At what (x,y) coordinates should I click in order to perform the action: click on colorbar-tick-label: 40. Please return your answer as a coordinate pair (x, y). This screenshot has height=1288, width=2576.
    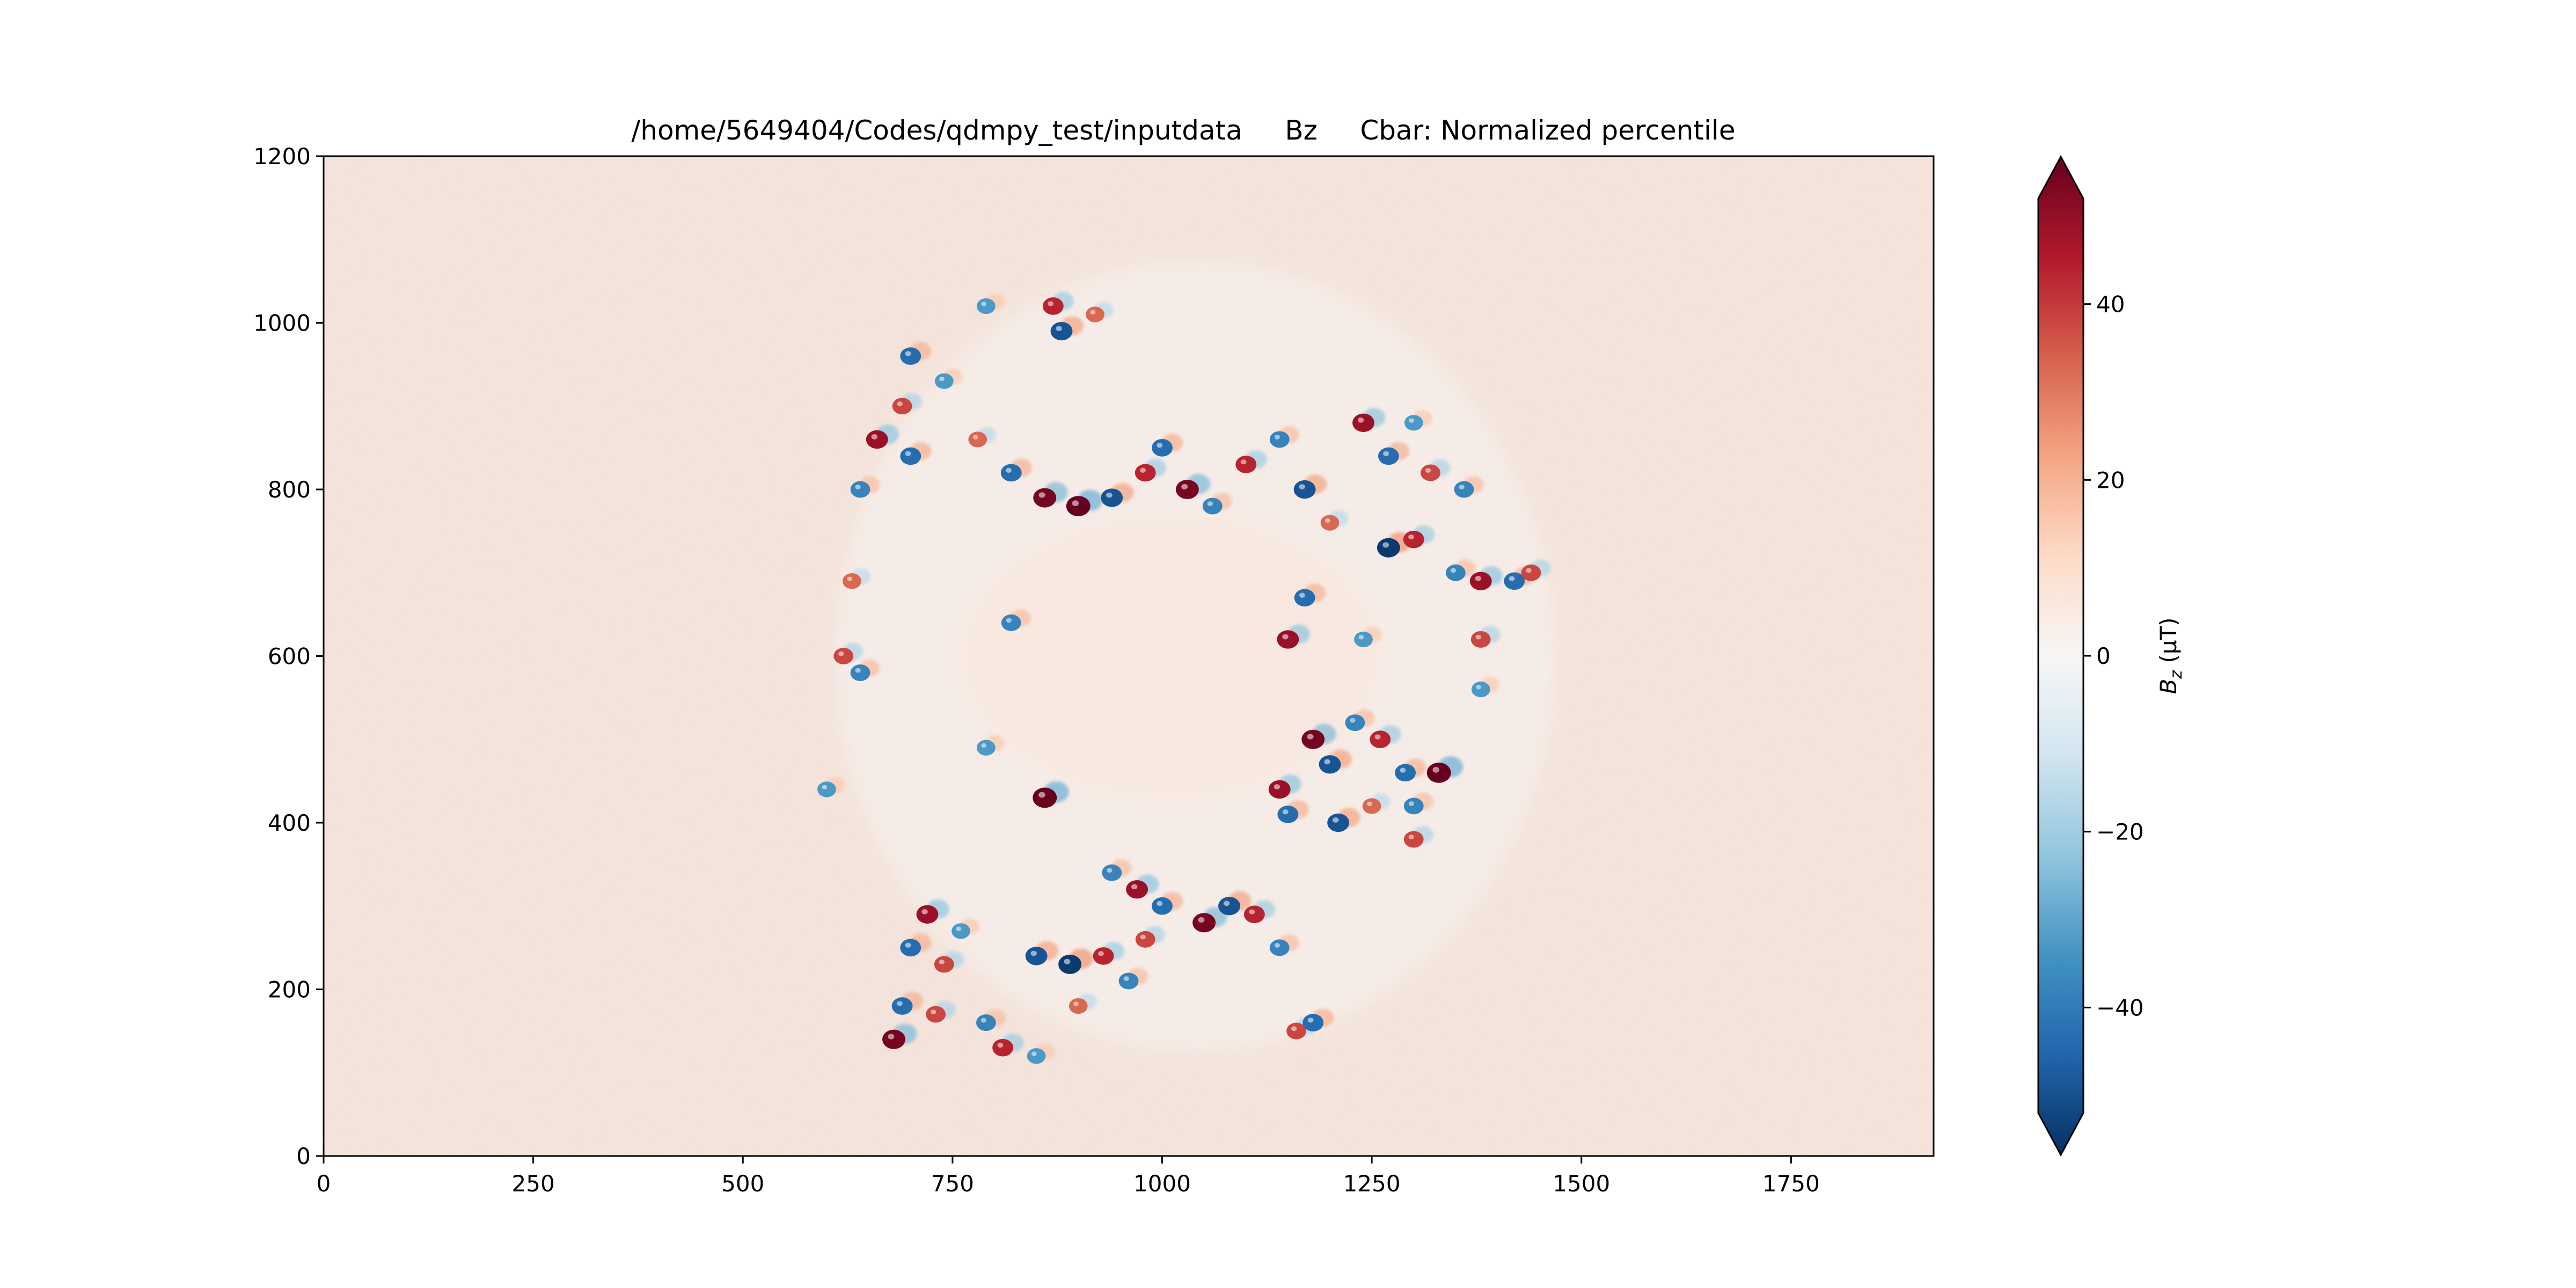
    Looking at the image, I should click on (2110, 304).